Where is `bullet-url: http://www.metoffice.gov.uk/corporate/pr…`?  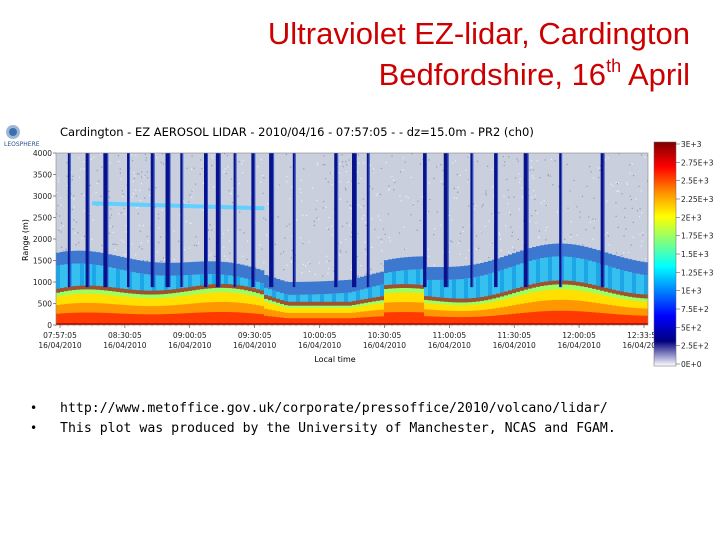 bullet-url: http://www.metoffice.gov.uk/corporate/pr… is located at coordinates (334, 408).